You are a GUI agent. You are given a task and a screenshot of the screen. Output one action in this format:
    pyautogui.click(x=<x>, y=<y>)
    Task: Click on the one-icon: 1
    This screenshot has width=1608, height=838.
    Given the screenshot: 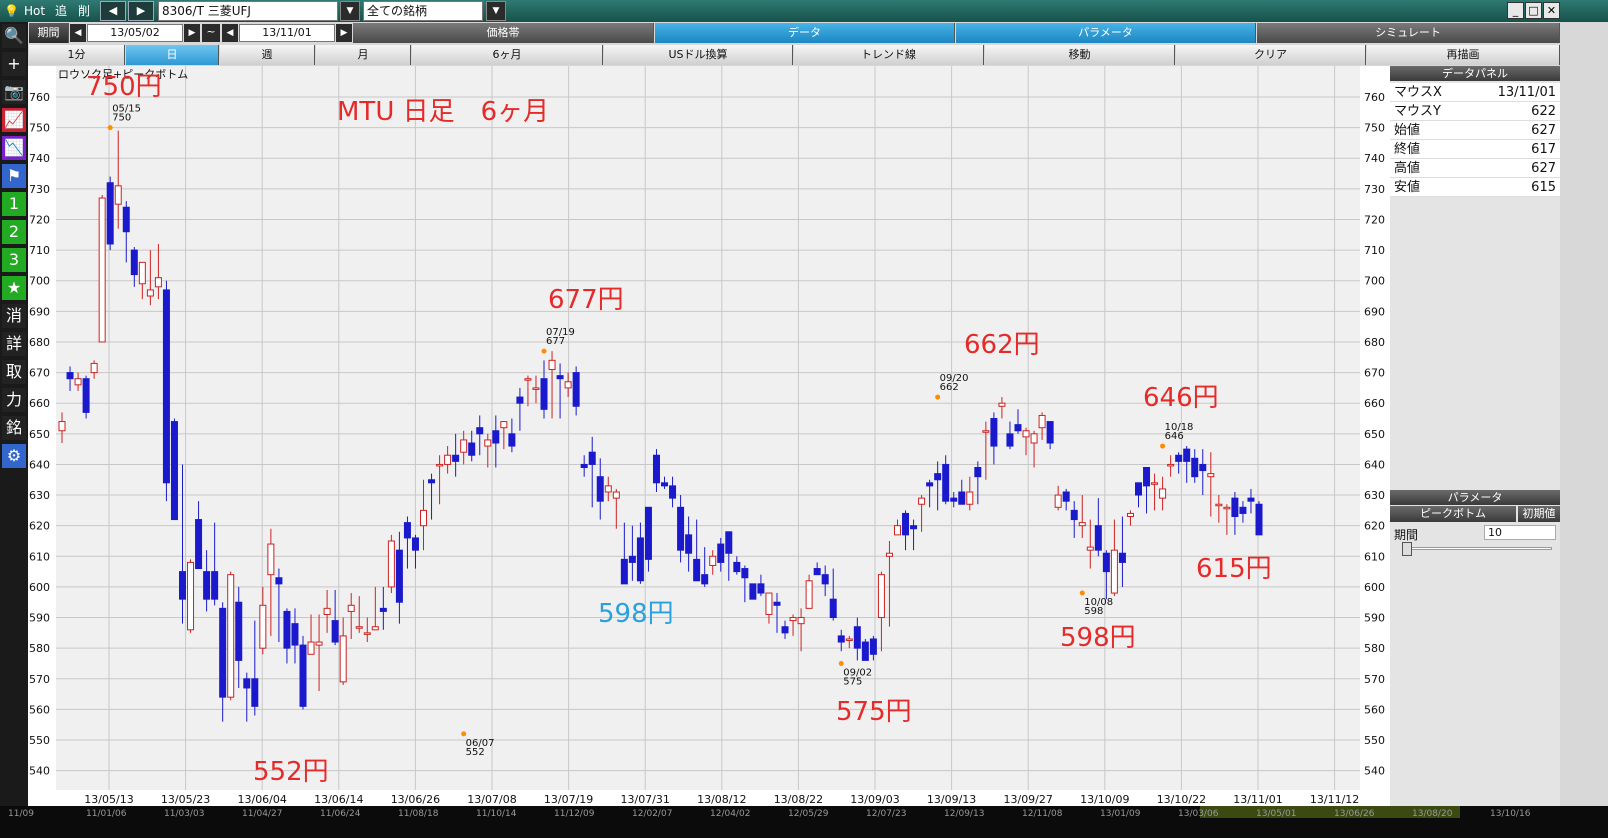 What is the action you would take?
    pyautogui.click(x=14, y=204)
    